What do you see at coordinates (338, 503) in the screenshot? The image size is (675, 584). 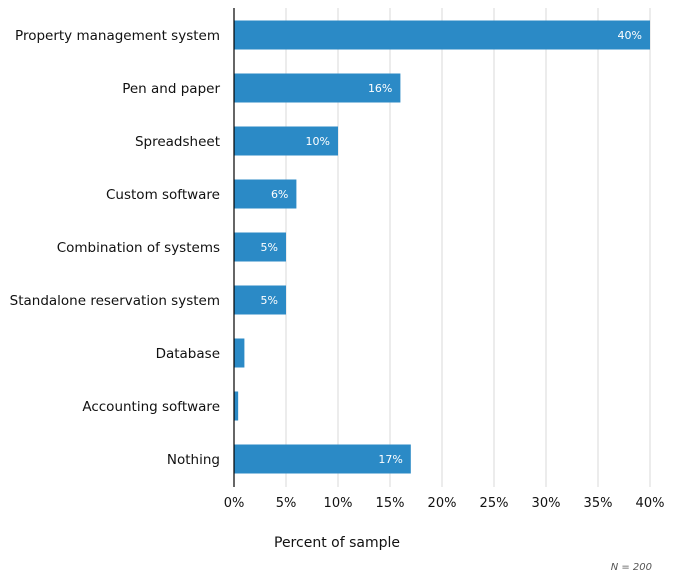 I see `x-tick-label: 10%` at bounding box center [338, 503].